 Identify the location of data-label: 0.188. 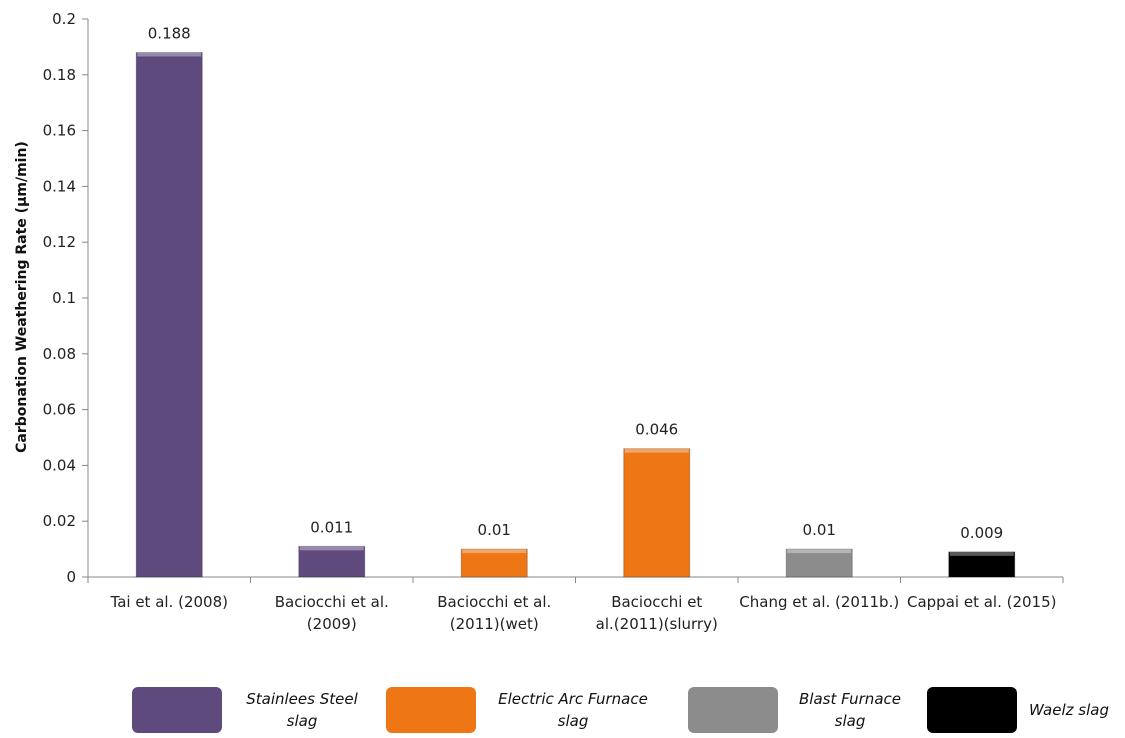
(169, 33).